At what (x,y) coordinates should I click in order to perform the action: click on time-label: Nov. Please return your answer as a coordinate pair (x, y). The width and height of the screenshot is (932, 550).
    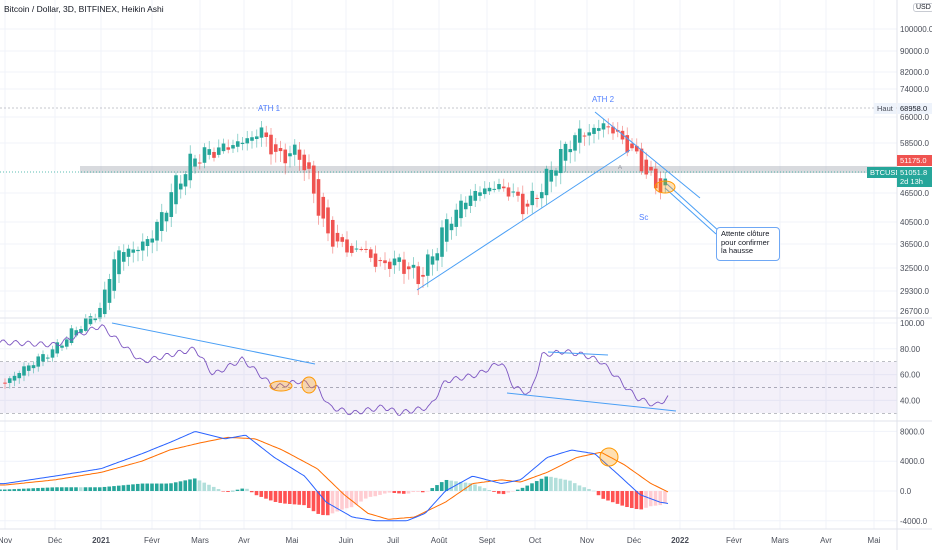
    Looking at the image, I should click on (6, 540).